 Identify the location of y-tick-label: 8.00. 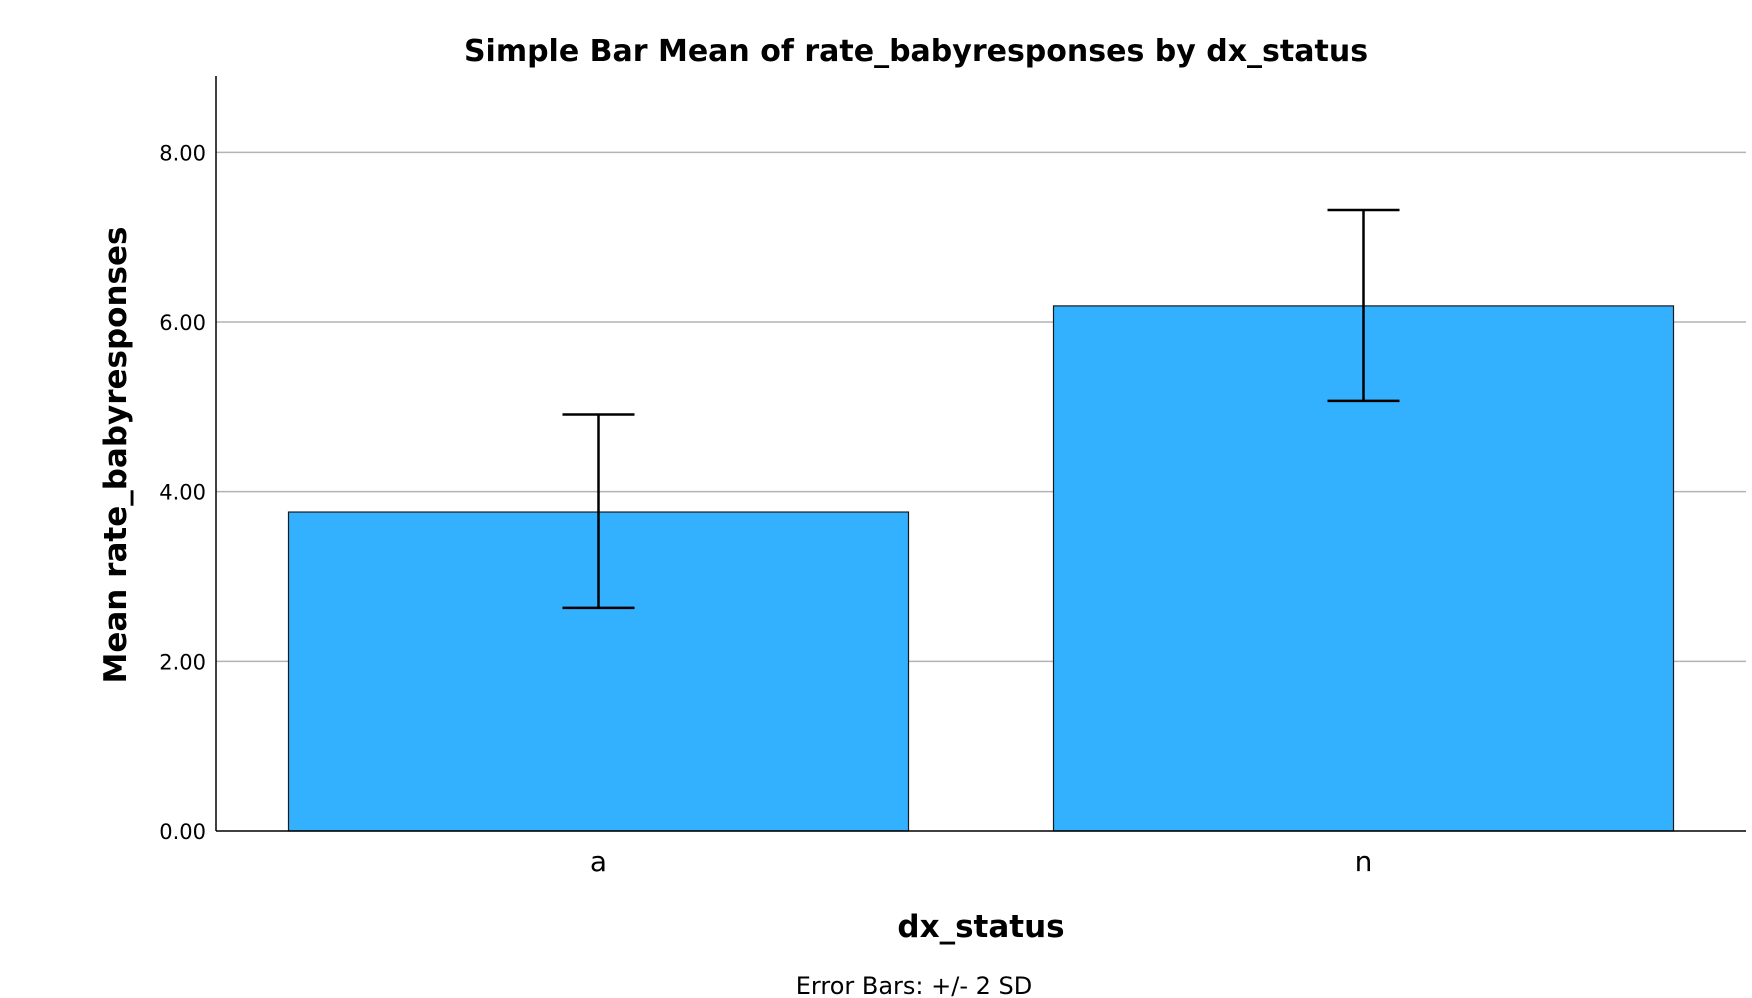
(182, 153).